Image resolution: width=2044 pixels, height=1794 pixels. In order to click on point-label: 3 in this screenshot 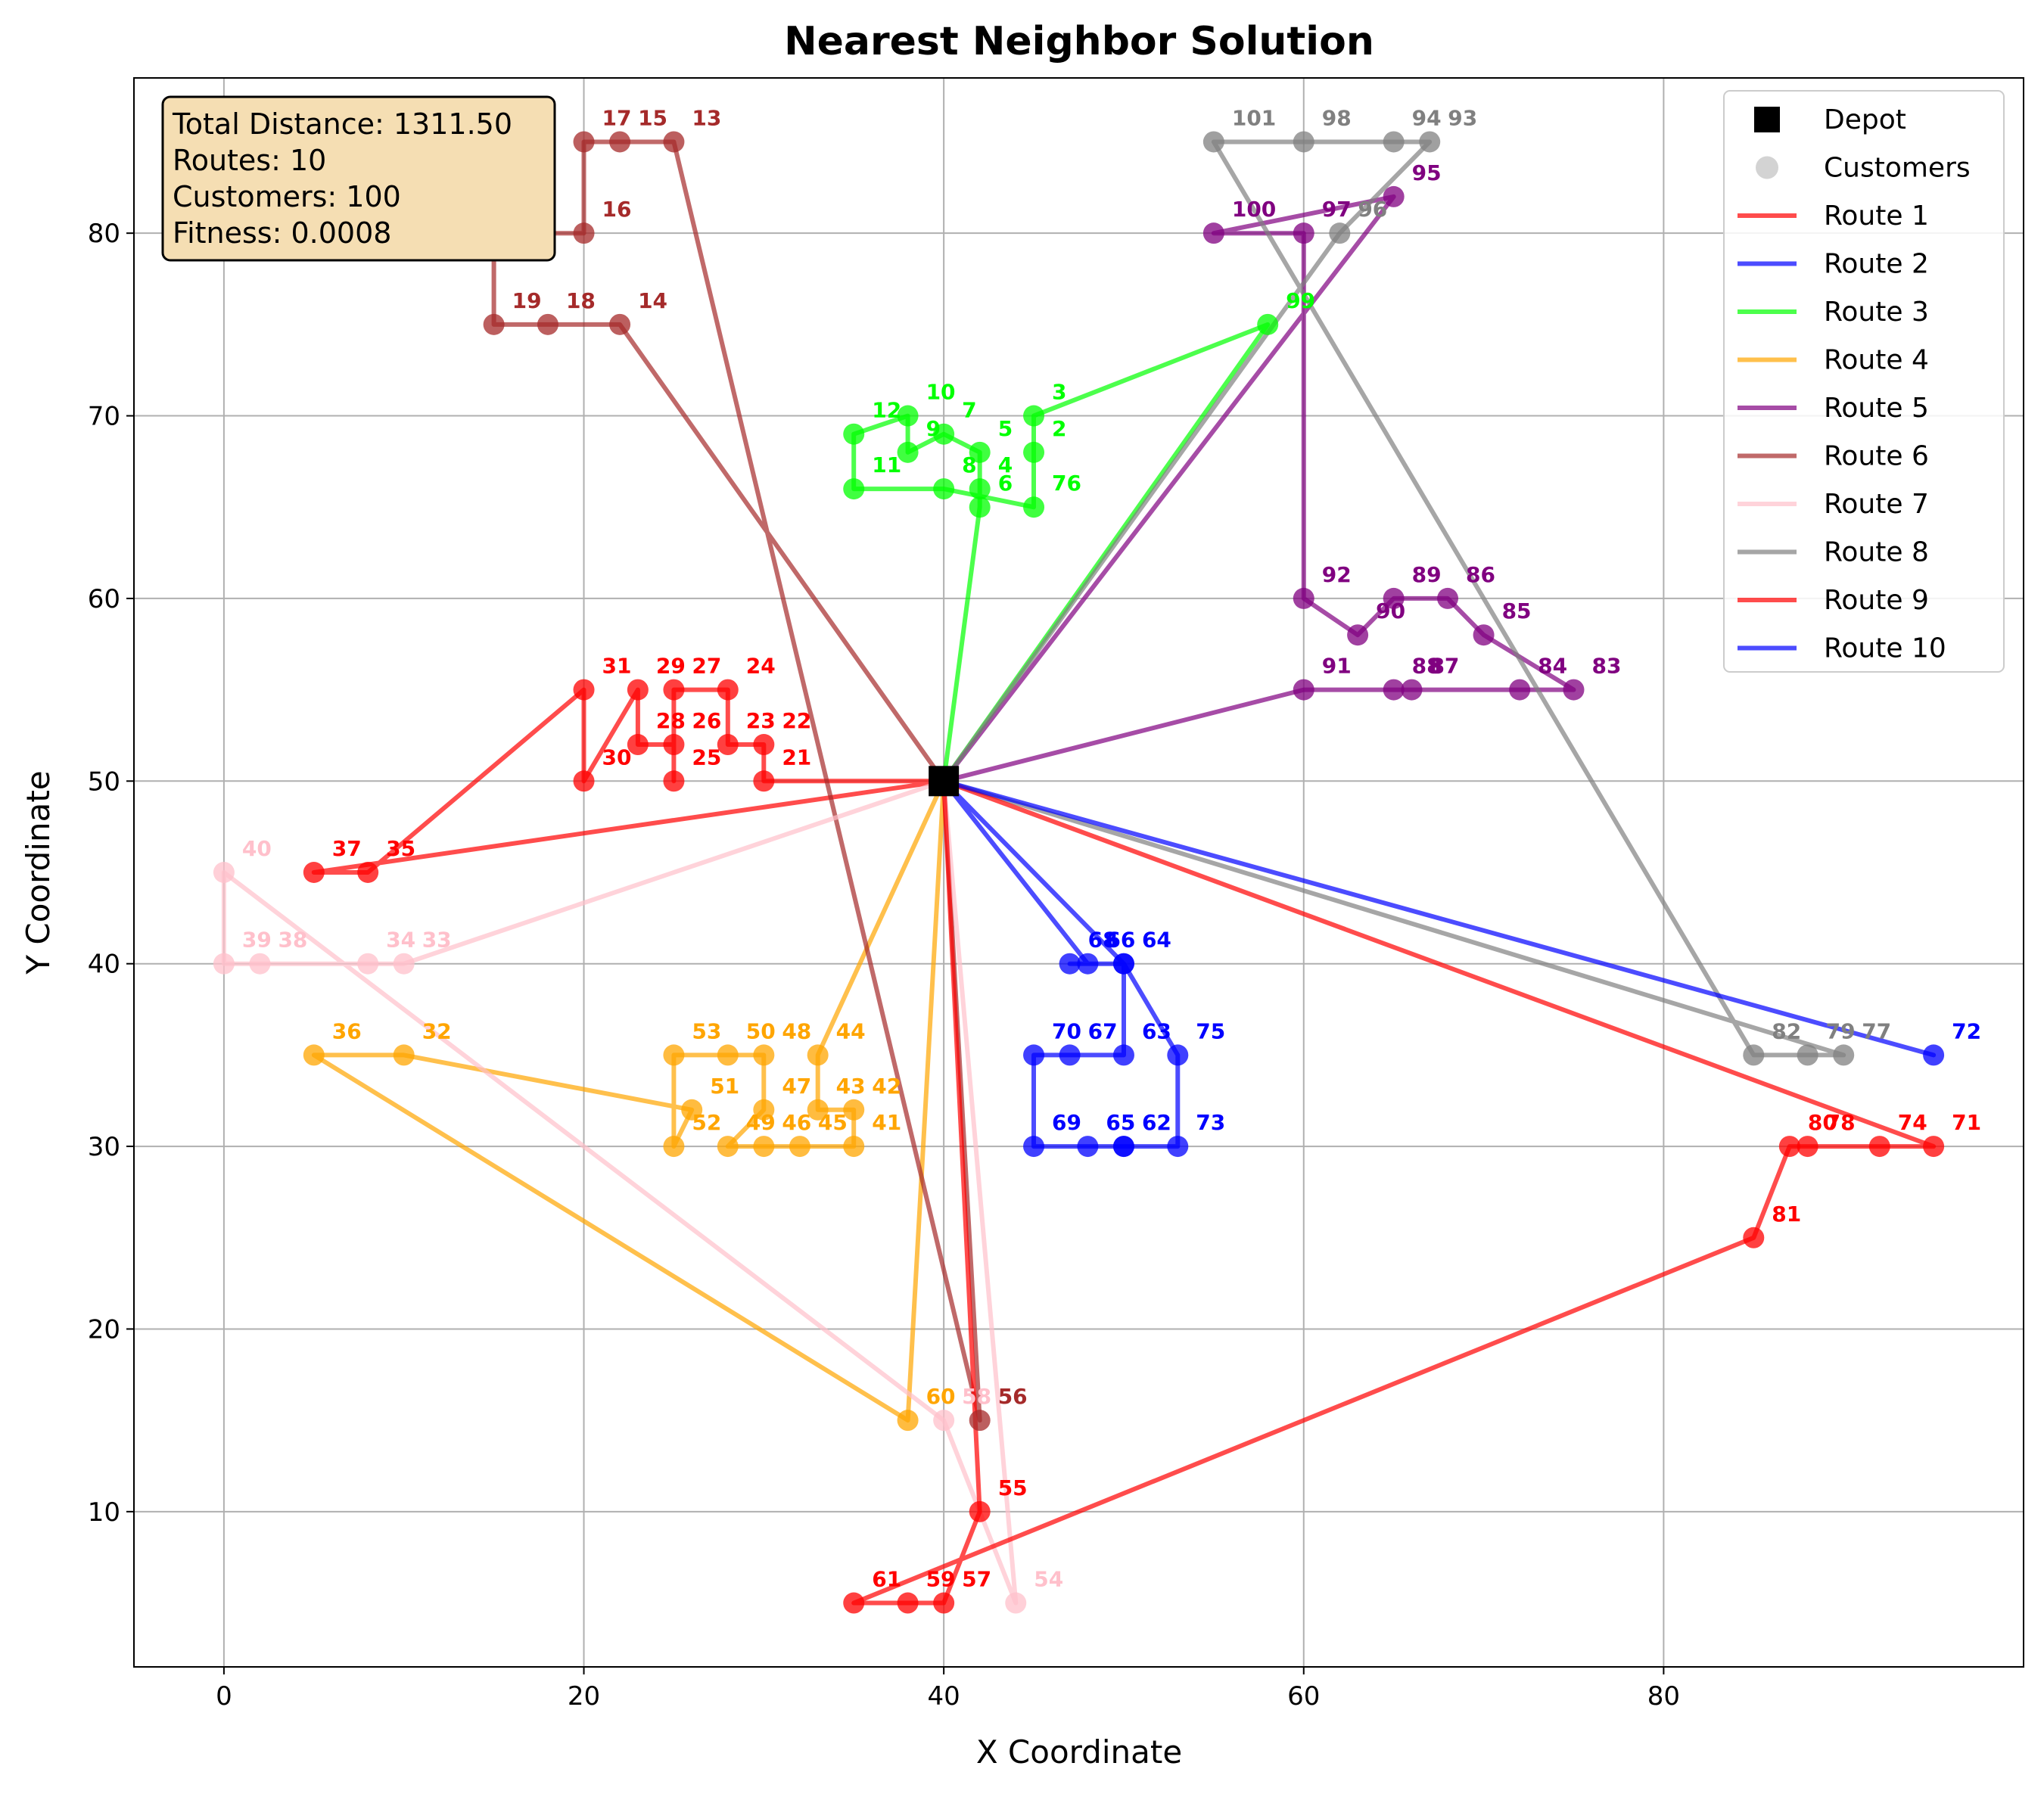, I will do `click(1059, 392)`.